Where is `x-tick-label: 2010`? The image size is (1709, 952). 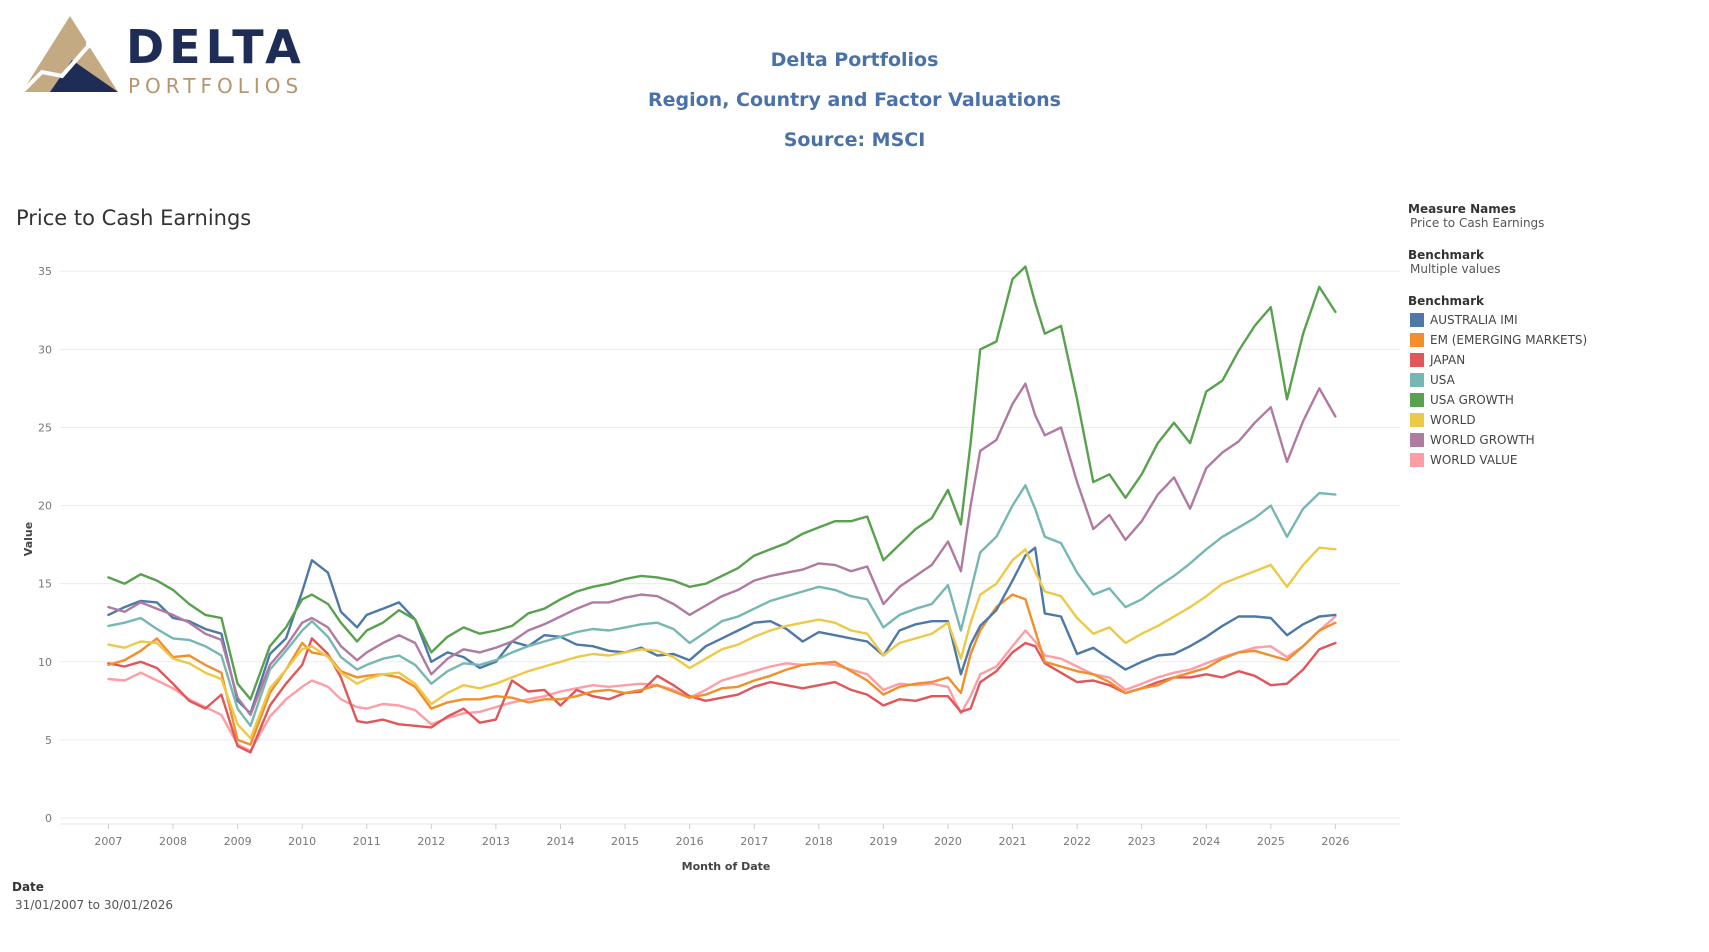
x-tick-label: 2010 is located at coordinates (302, 841).